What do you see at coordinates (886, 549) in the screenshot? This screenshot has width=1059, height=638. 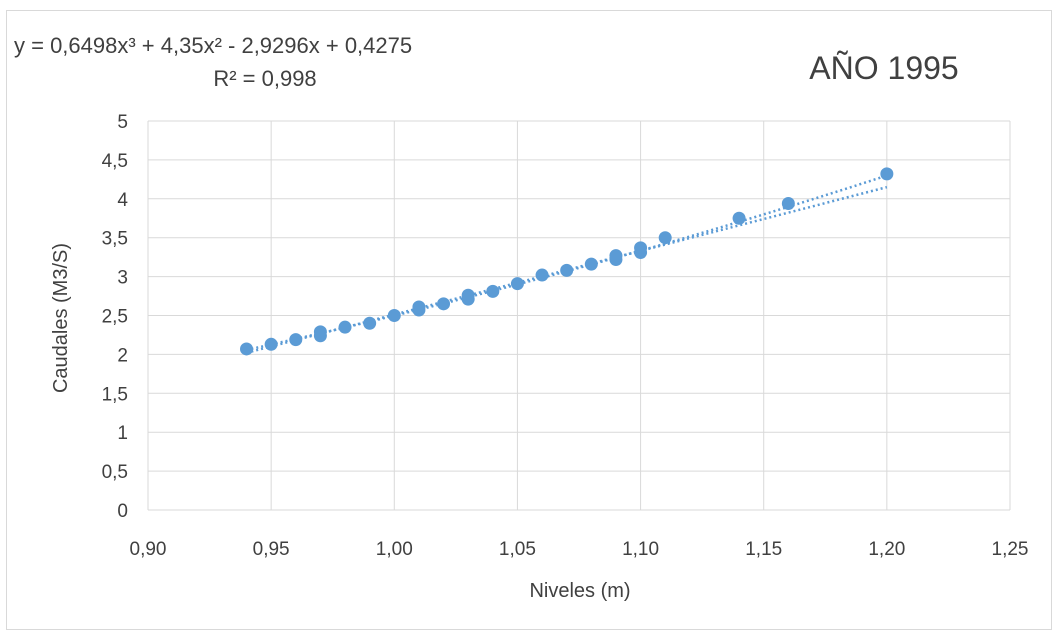 I see `x-tick-label: 1,20` at bounding box center [886, 549].